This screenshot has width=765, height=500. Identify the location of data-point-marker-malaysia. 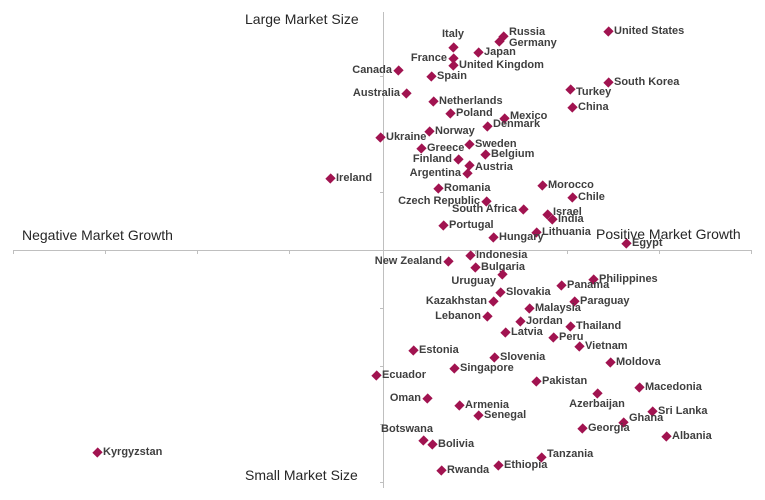
(529, 308).